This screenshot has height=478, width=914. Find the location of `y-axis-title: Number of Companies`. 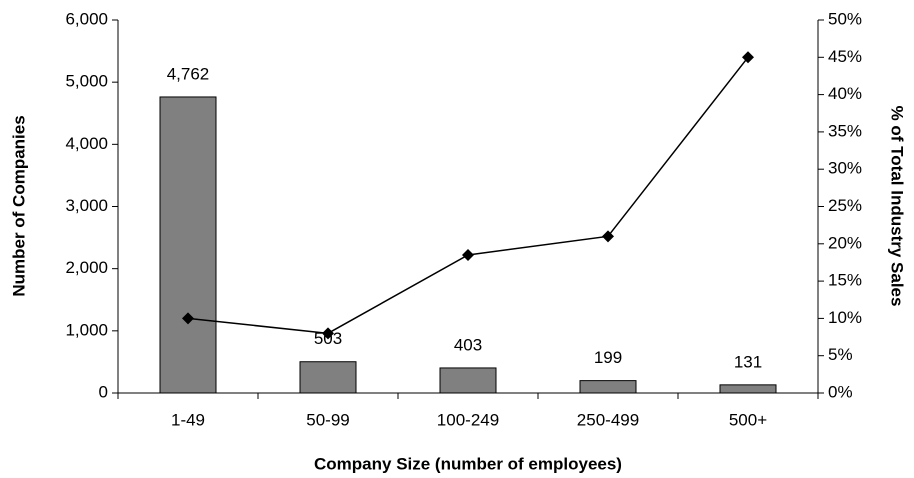

y-axis-title: Number of Companies is located at coordinates (18, 205).